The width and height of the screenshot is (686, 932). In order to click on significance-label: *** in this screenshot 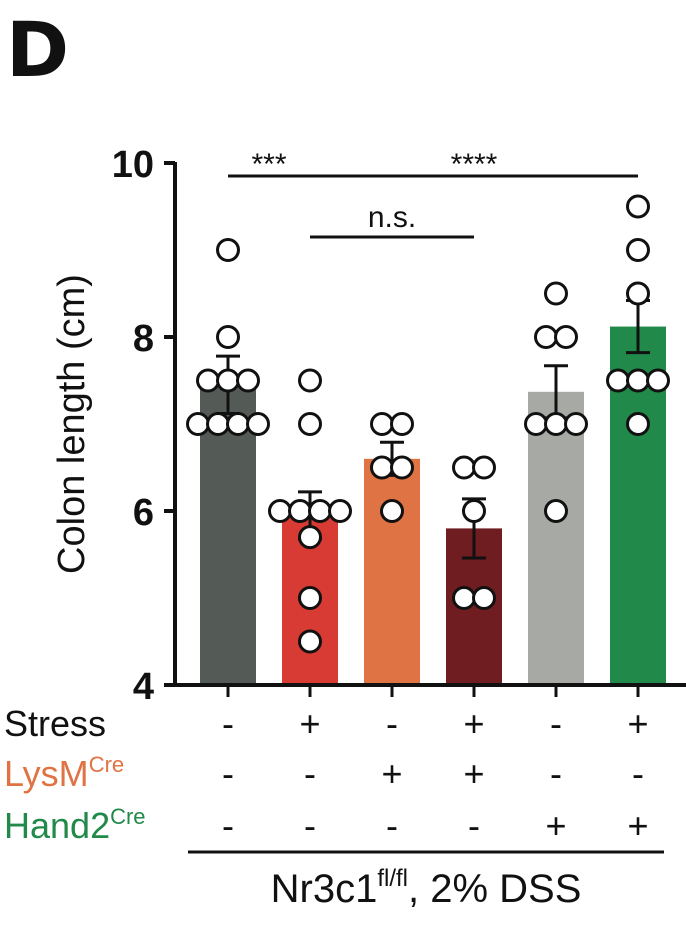, I will do `click(268, 164)`.